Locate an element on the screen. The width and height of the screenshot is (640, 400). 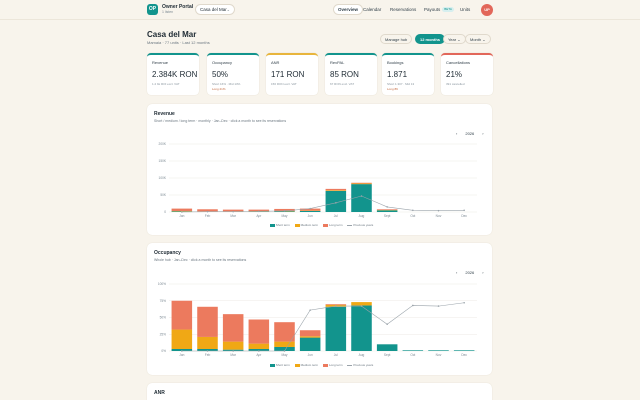
year-select-label: Year is located at coordinates (452, 39).